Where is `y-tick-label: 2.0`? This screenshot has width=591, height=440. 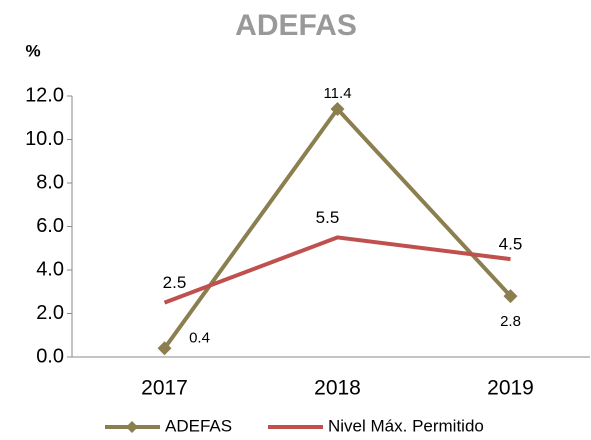
y-tick-label: 2.0 is located at coordinates (50, 313).